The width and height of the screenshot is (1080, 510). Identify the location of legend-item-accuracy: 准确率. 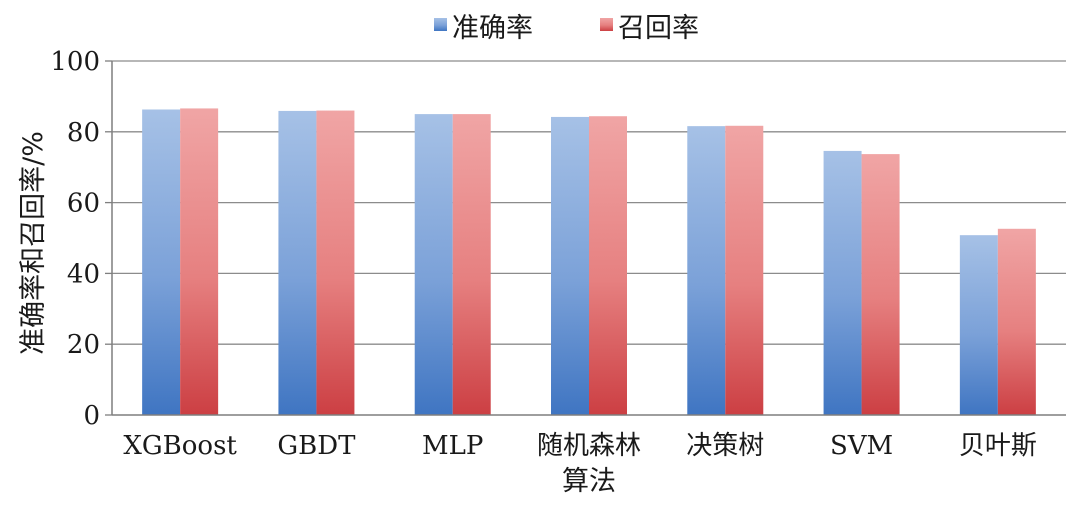
(483, 28).